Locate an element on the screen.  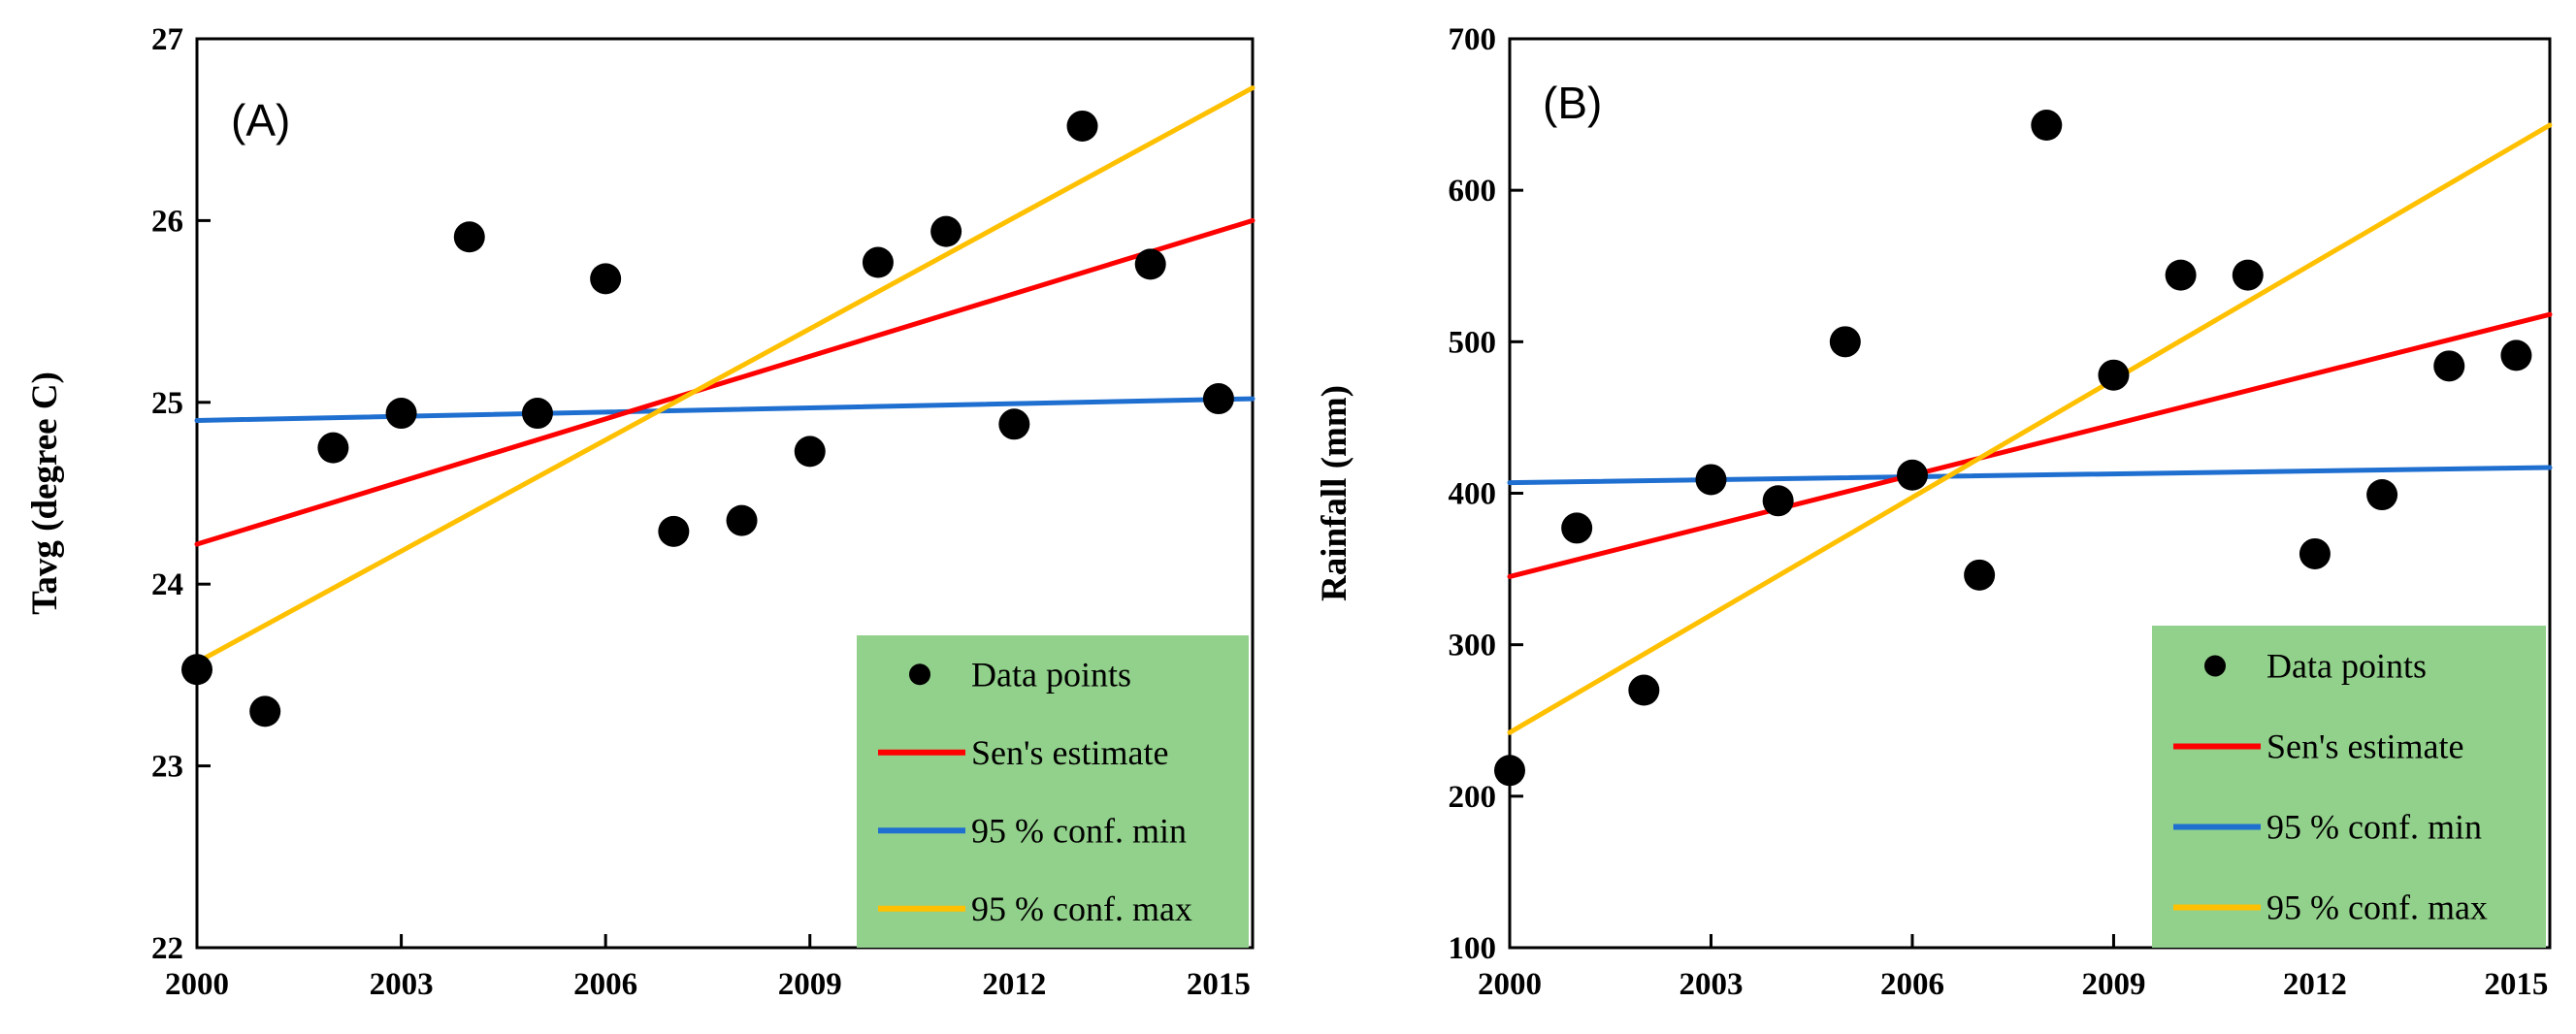
y-tick-label: 24 is located at coordinates (167, 584).